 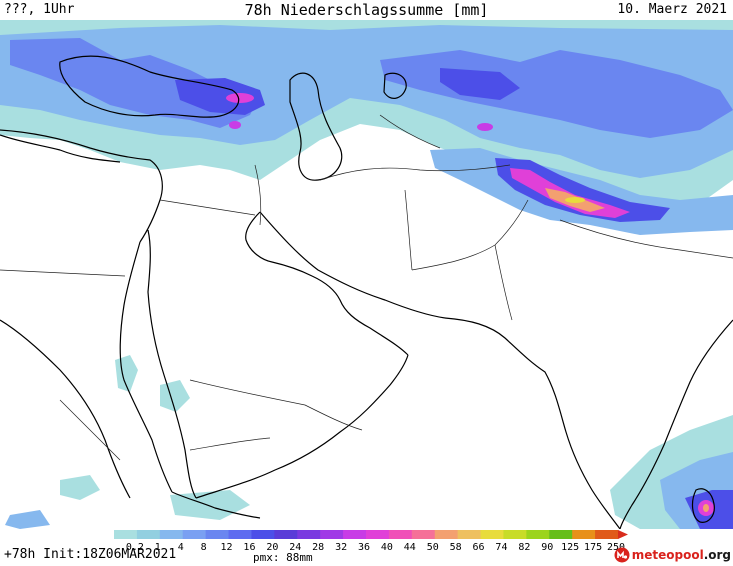 What do you see at coordinates (80, 487) in the screenshot?
I see `precip-area-horn-light` at bounding box center [80, 487].